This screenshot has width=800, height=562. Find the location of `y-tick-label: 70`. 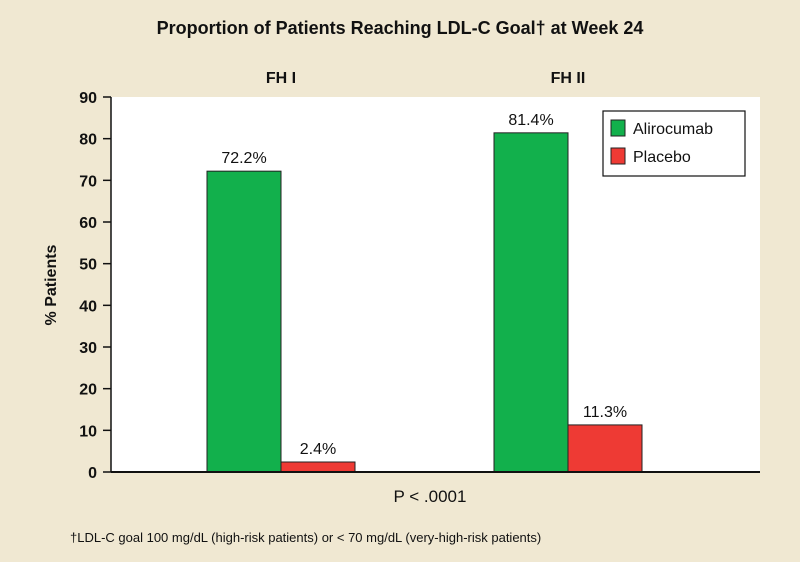

y-tick-label: 70 is located at coordinates (88, 181).